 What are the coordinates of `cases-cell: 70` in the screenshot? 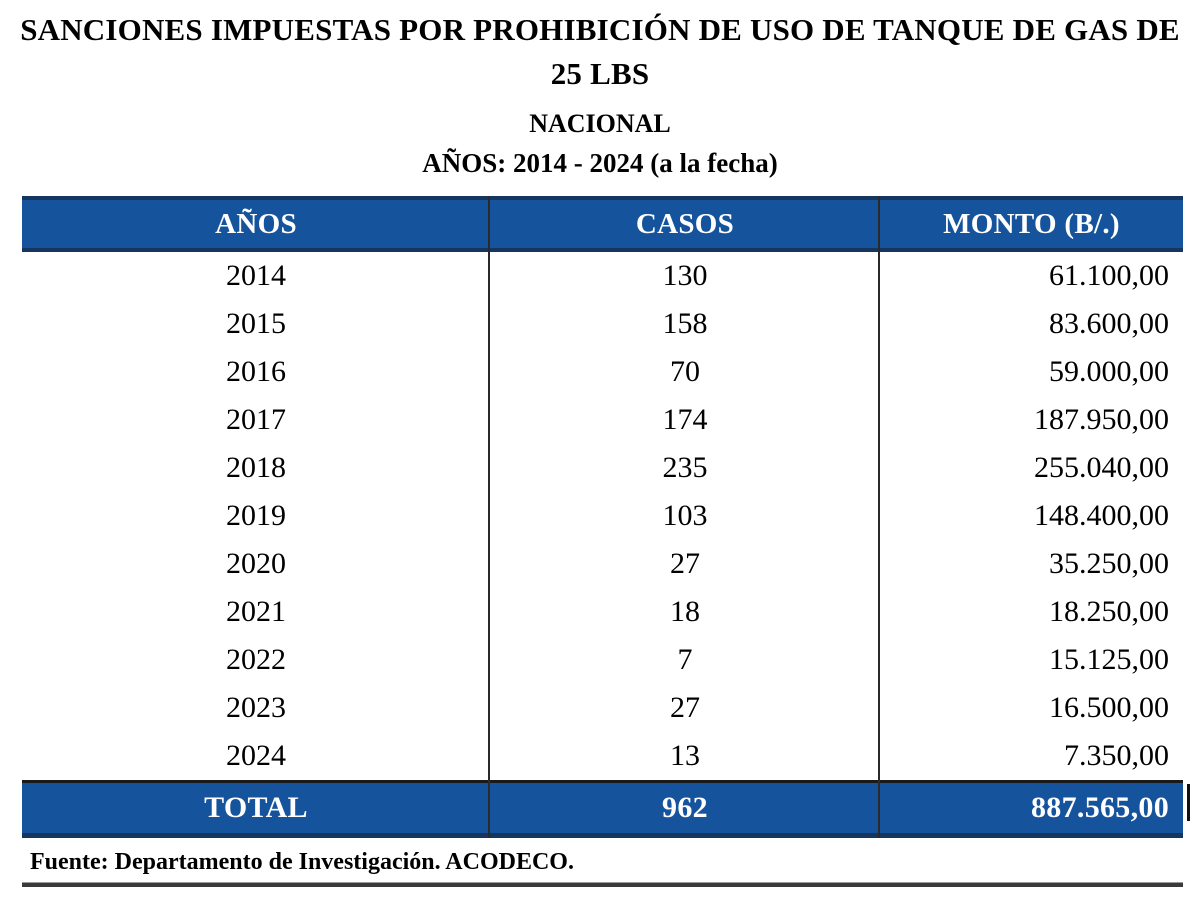 It's located at (685, 371).